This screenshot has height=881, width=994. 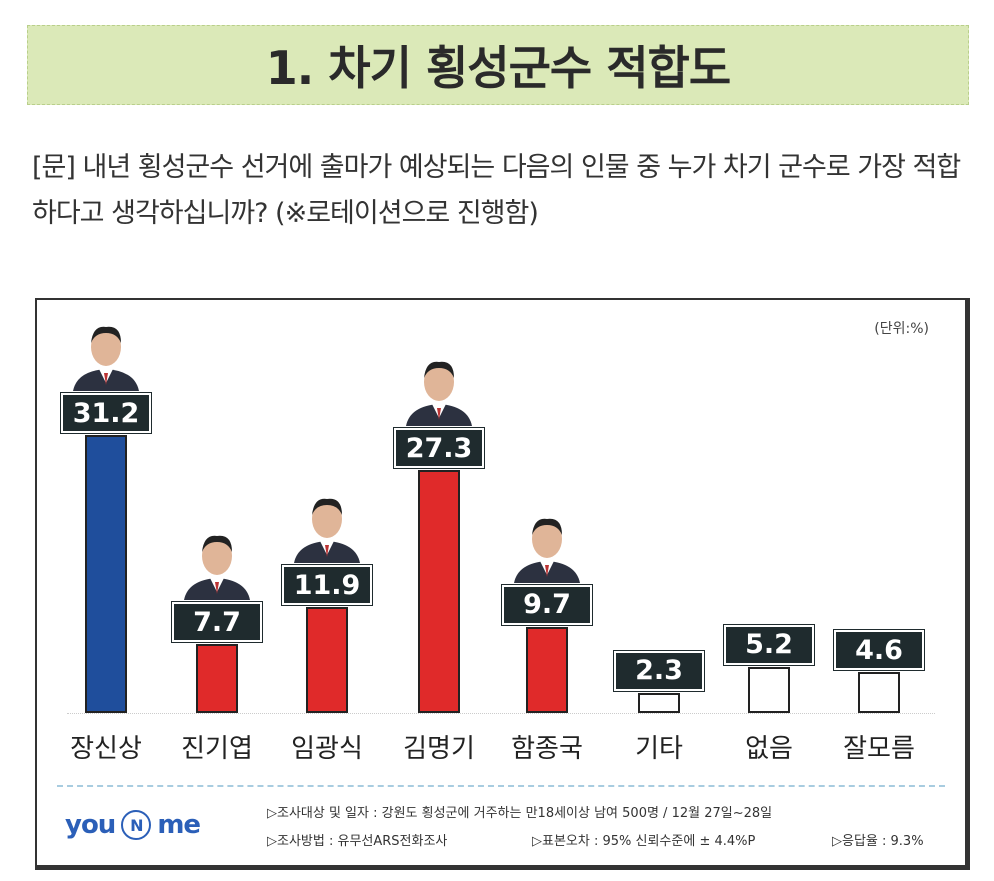 What do you see at coordinates (547, 604) in the screenshot?
I see `value-label: 9.7` at bounding box center [547, 604].